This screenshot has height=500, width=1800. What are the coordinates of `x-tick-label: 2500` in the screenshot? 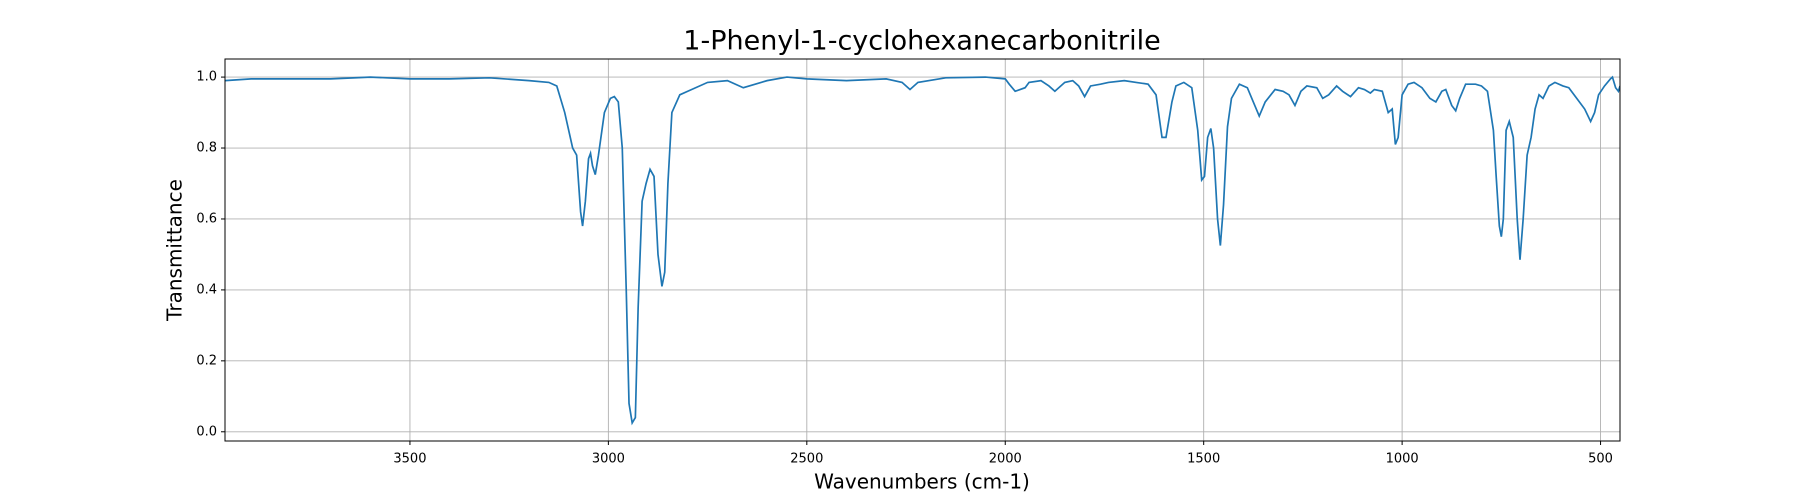 It's located at (806, 459).